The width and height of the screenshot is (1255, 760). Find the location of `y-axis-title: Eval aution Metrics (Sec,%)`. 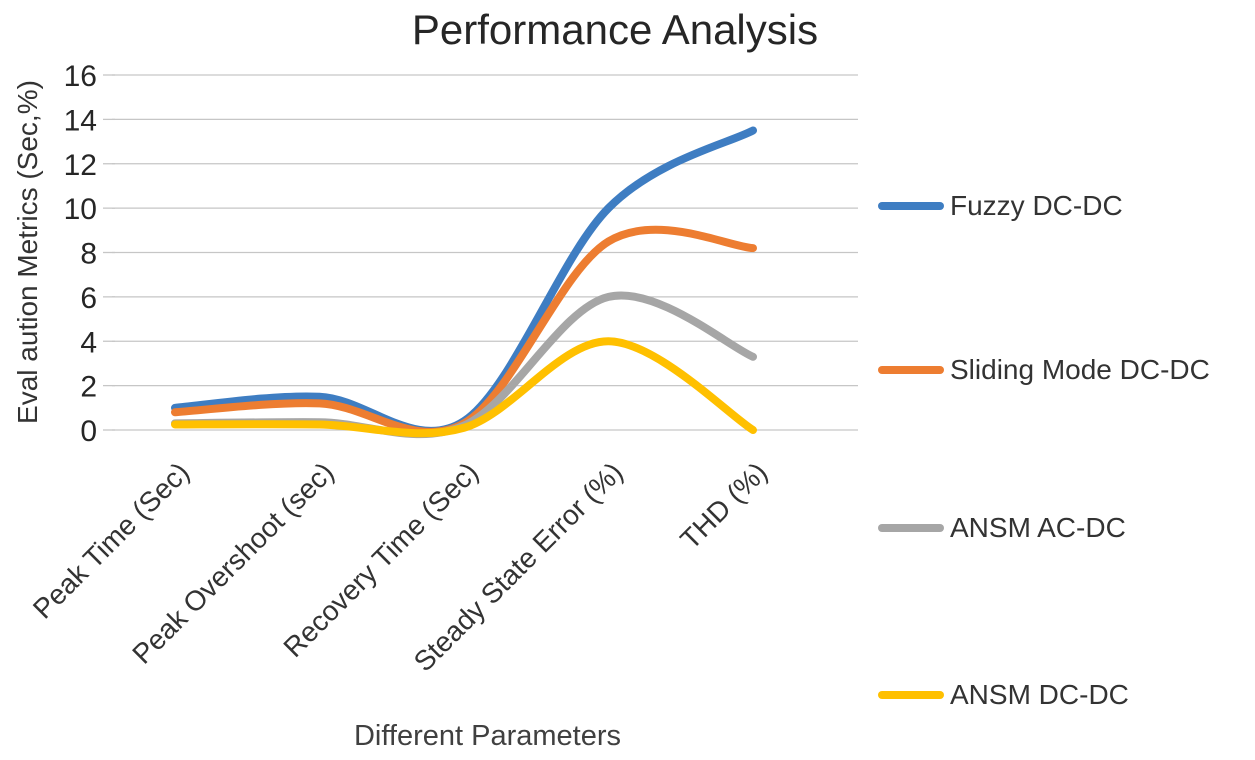

y-axis-title: Eval aution Metrics (Sec,%) is located at coordinates (27, 252).